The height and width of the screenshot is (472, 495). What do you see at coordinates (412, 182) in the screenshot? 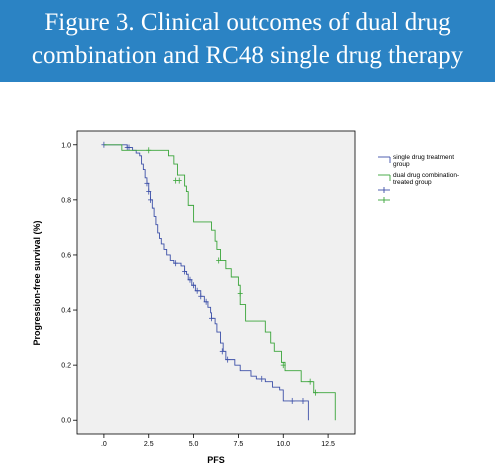
I see `legend-label: treated group` at bounding box center [412, 182].